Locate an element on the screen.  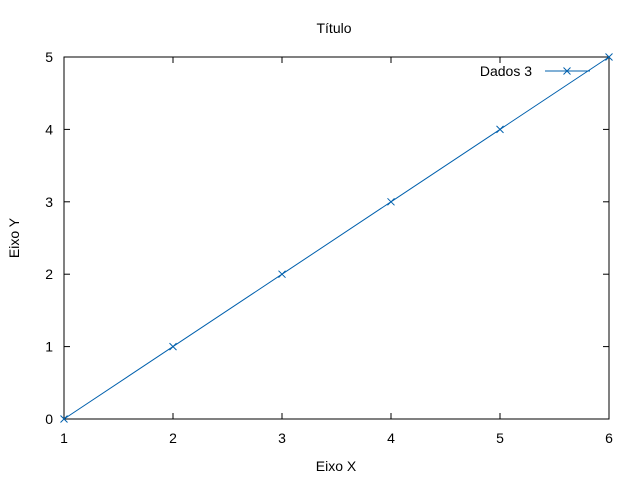
y-tick-label: 0 is located at coordinates (49, 419).